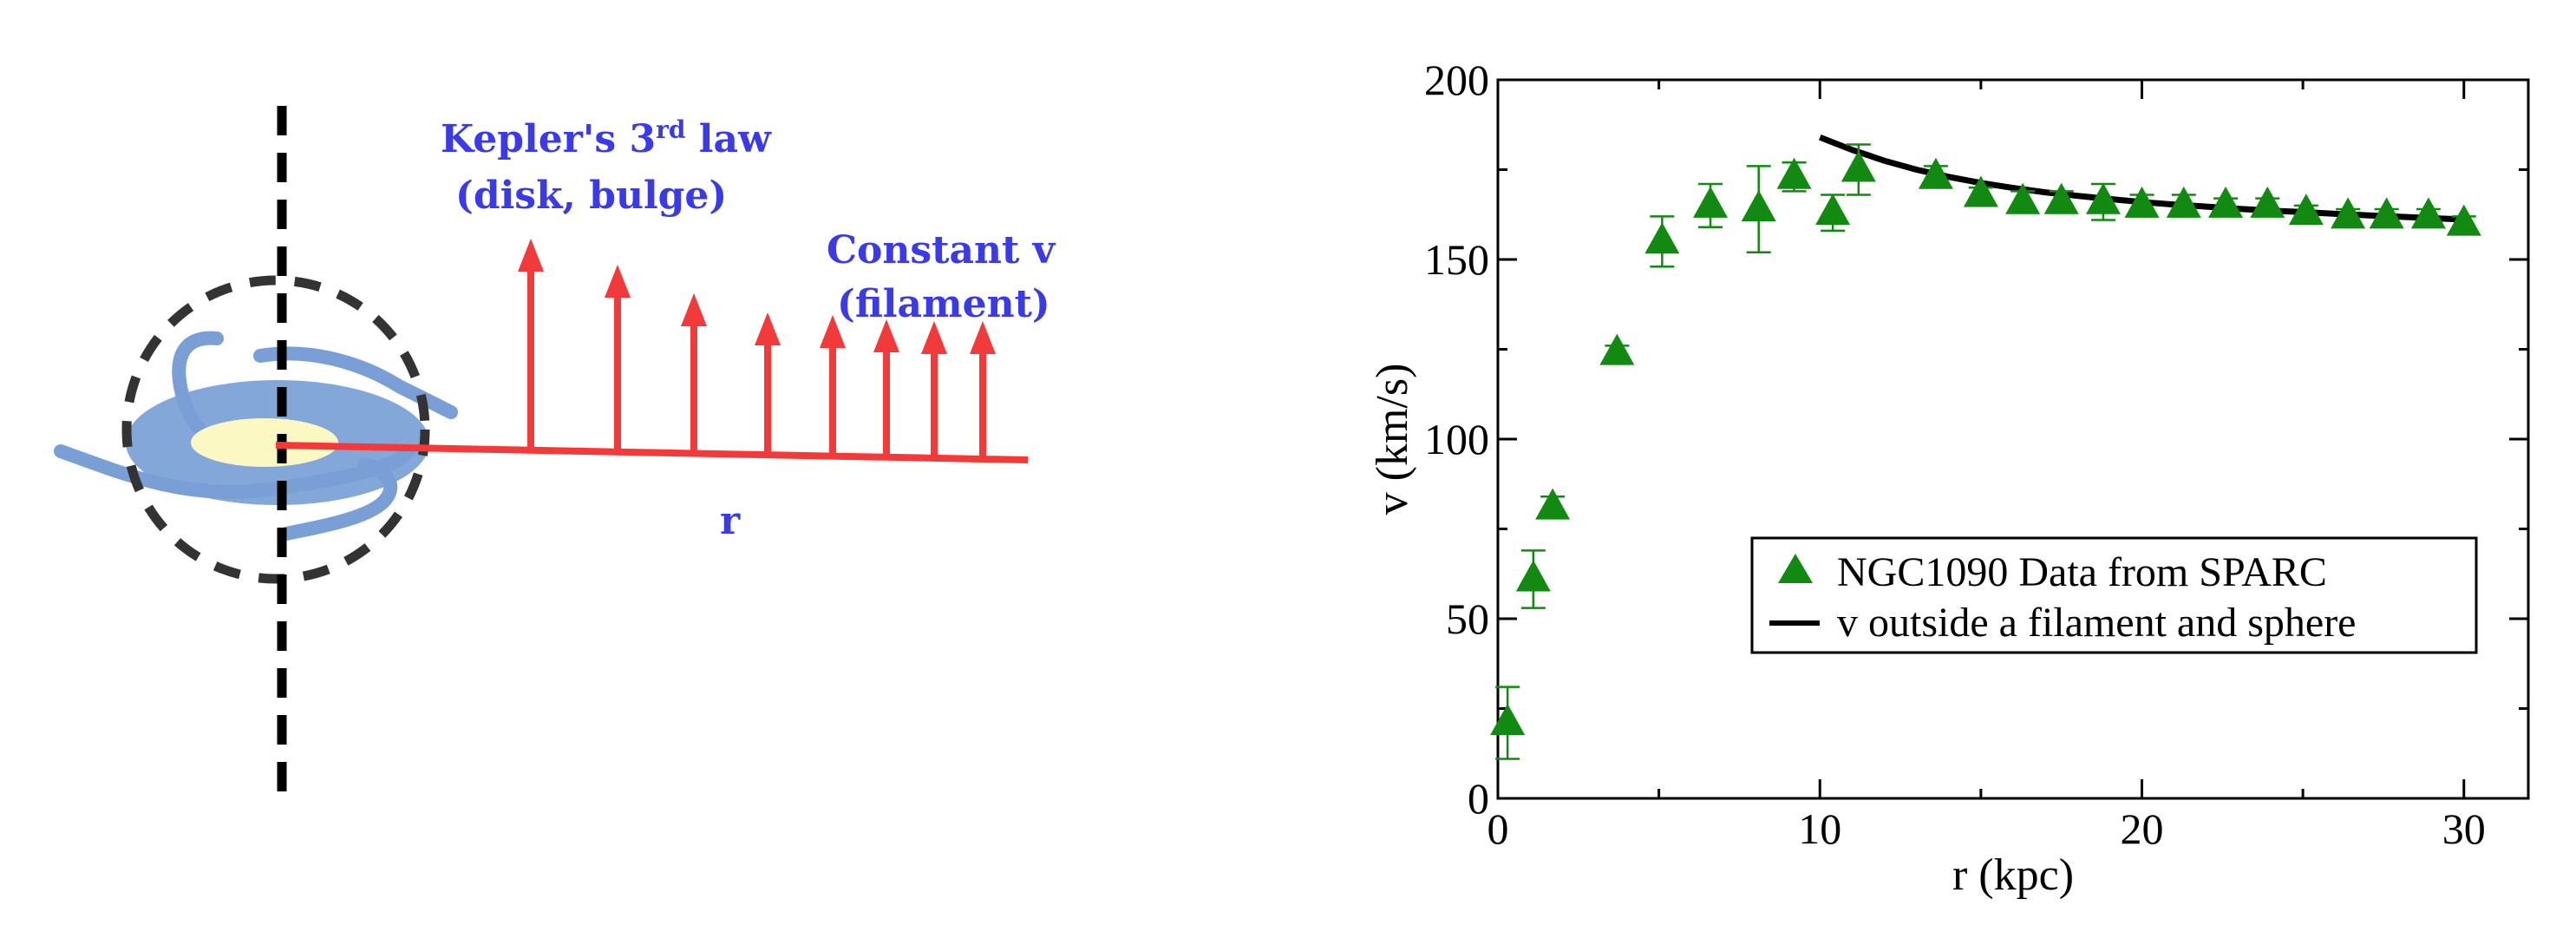  I want to click on velocity-arrows, so click(757, 349).